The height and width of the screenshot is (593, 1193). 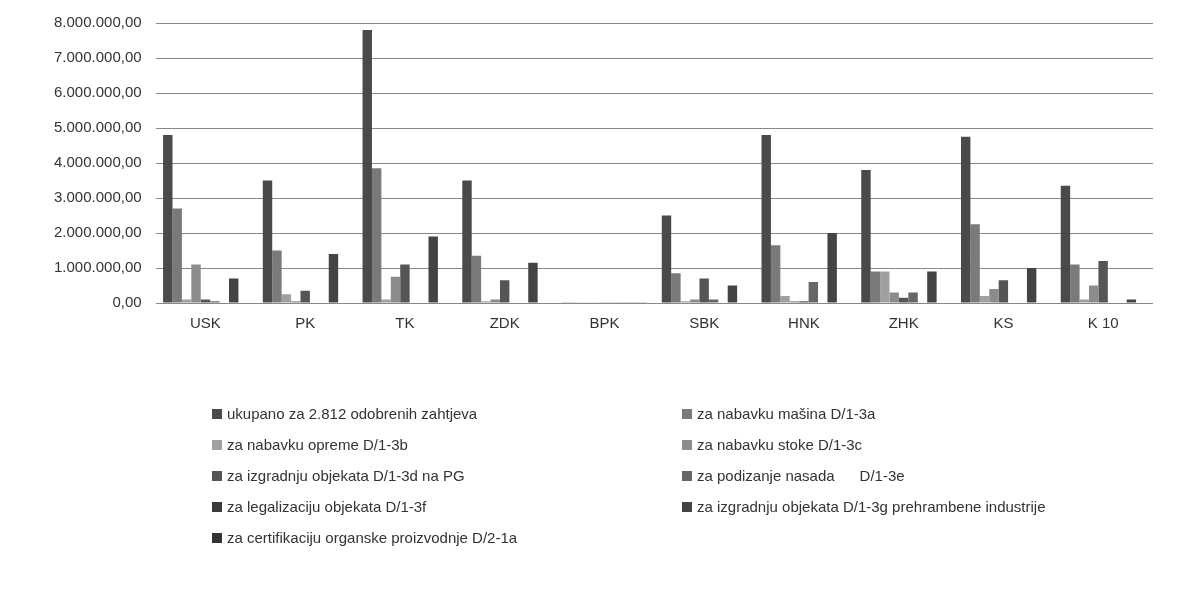 I want to click on x-tick-label: BPK, so click(x=604, y=323).